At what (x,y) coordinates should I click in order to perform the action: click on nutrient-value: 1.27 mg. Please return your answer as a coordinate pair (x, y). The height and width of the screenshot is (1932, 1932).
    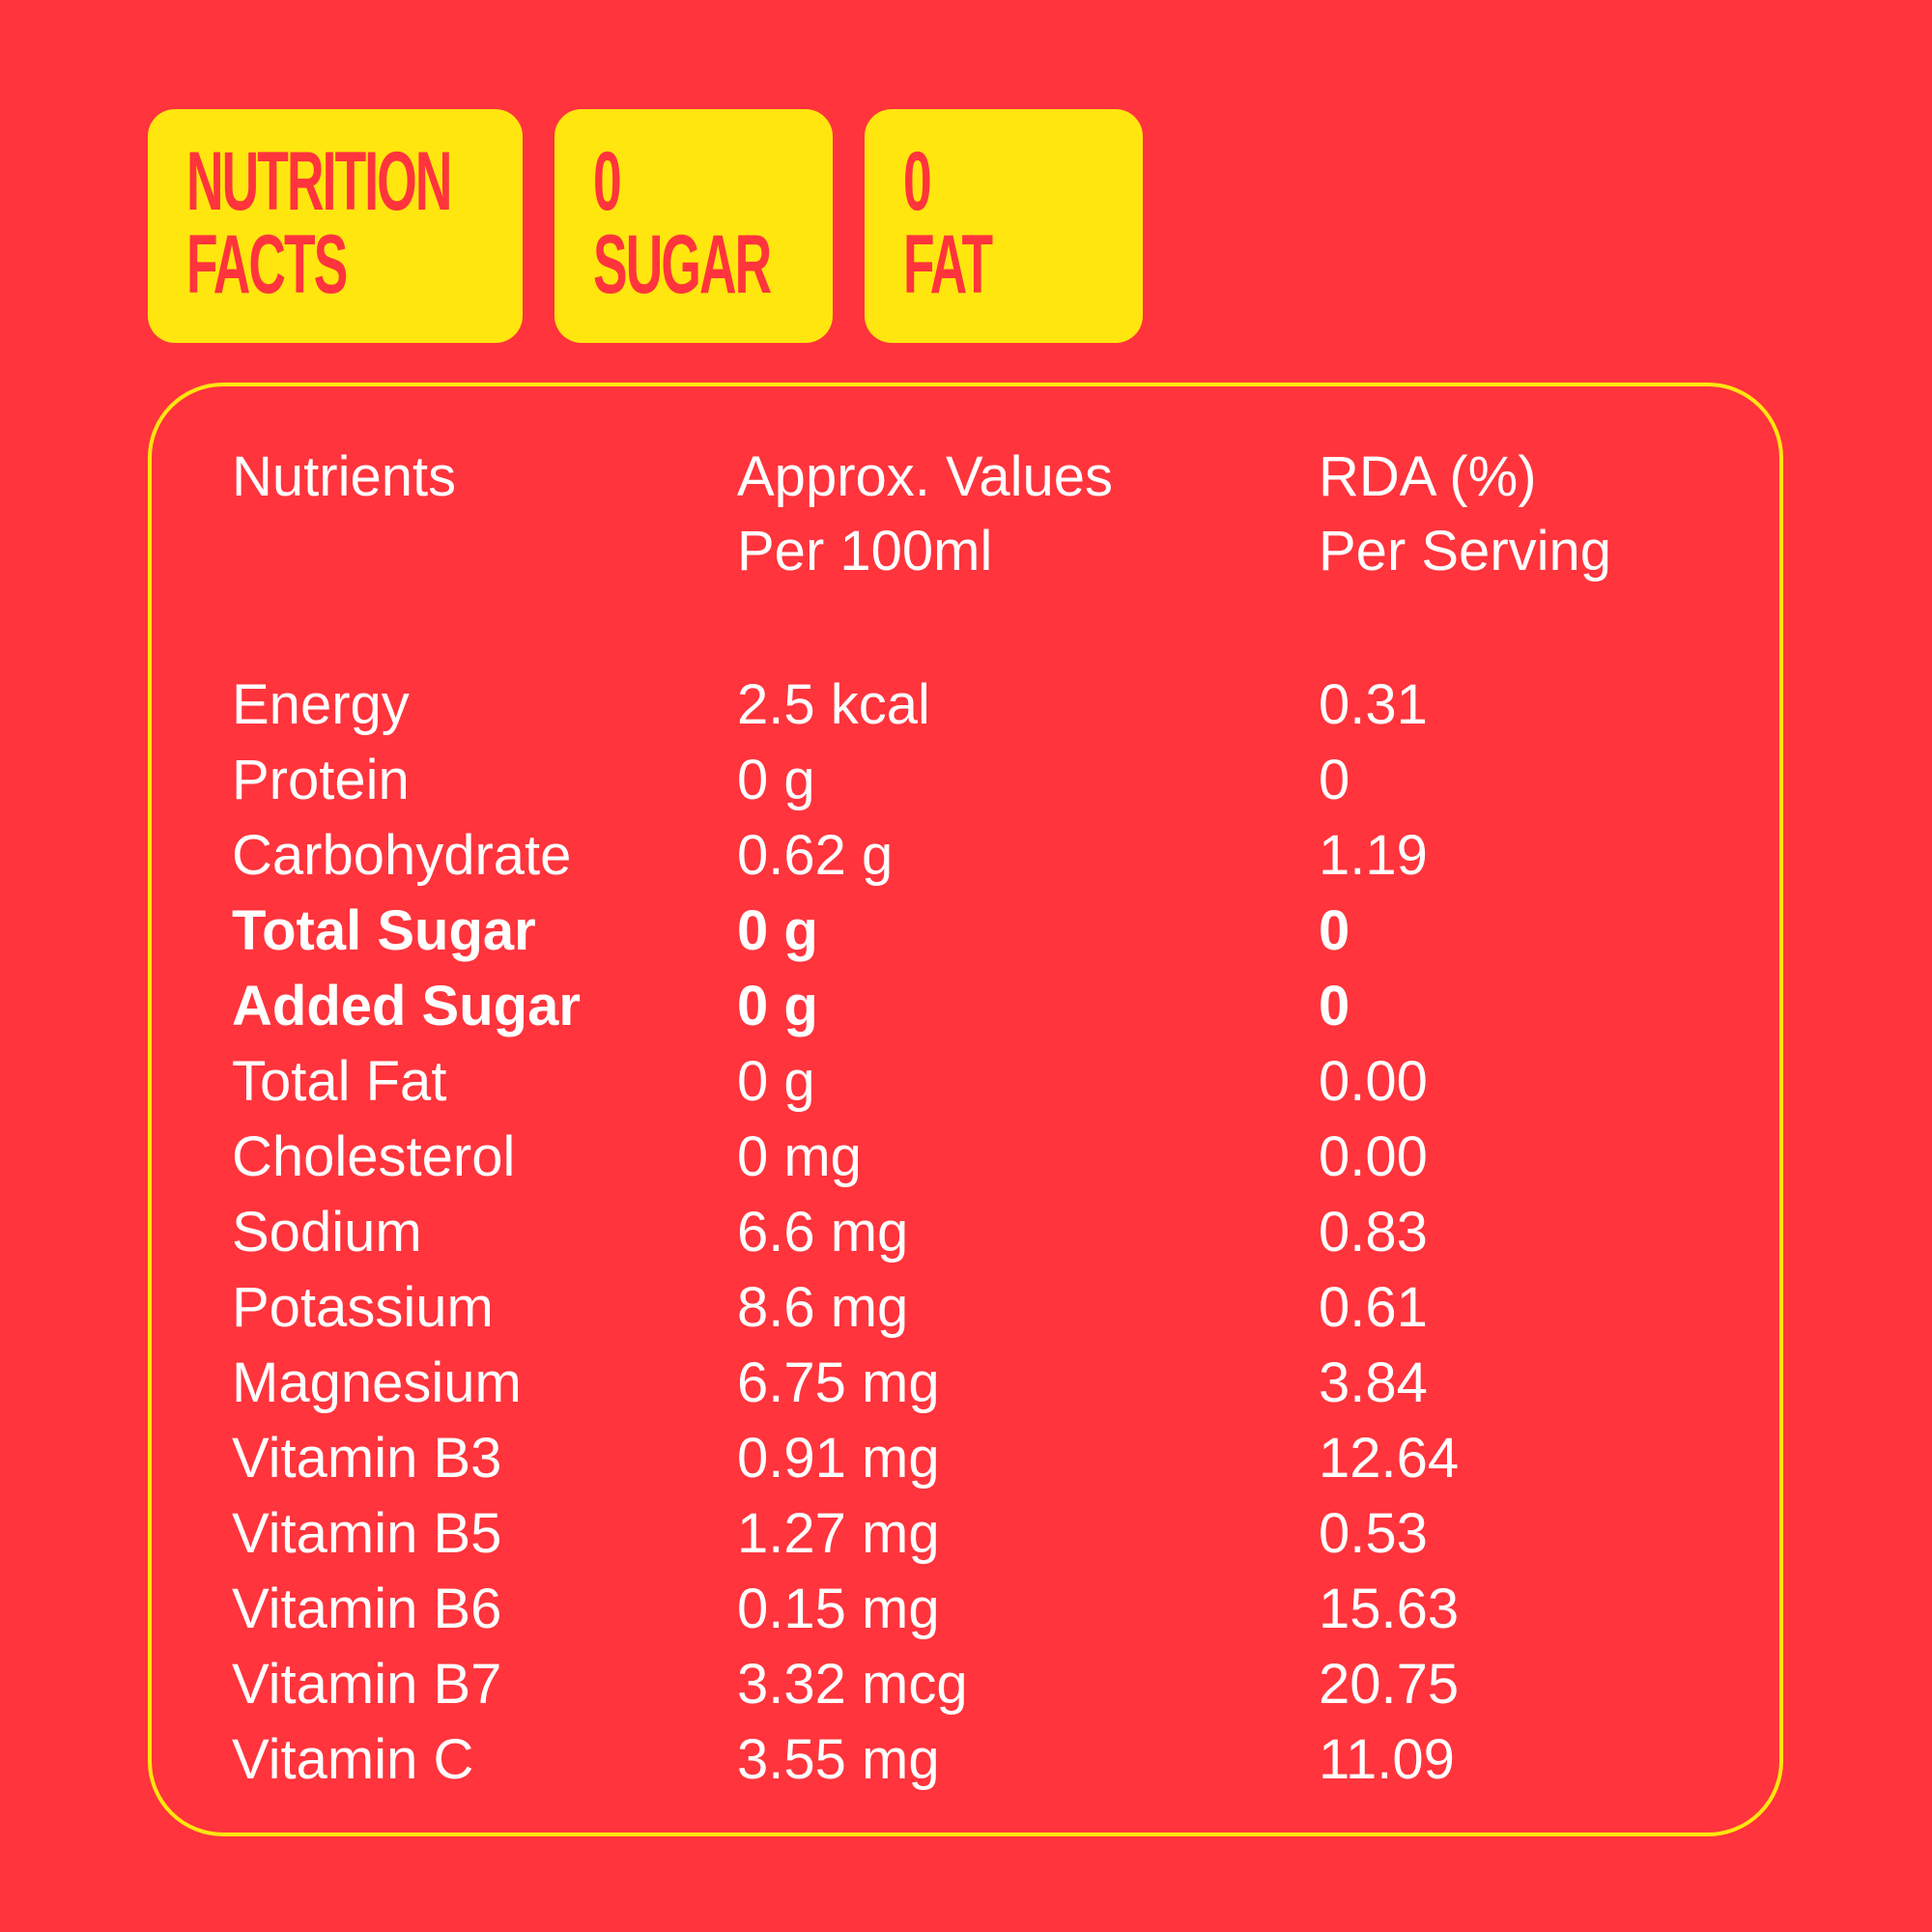
    Looking at the image, I should click on (838, 1533).